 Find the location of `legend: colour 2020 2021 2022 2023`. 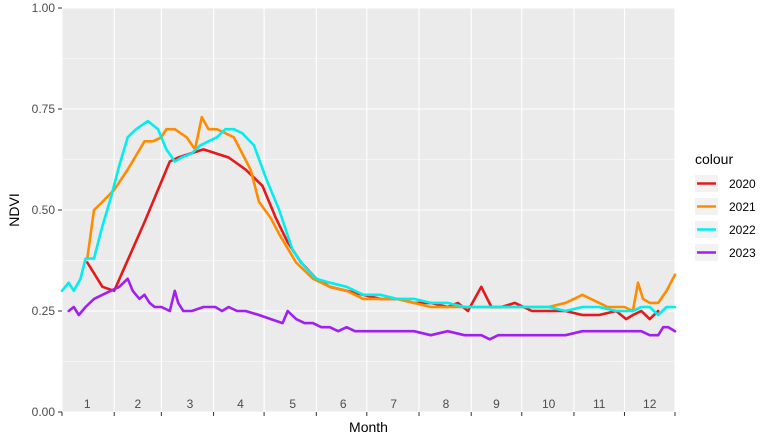

legend: colour 2020 2021 2022 2023 is located at coordinates (725, 206).